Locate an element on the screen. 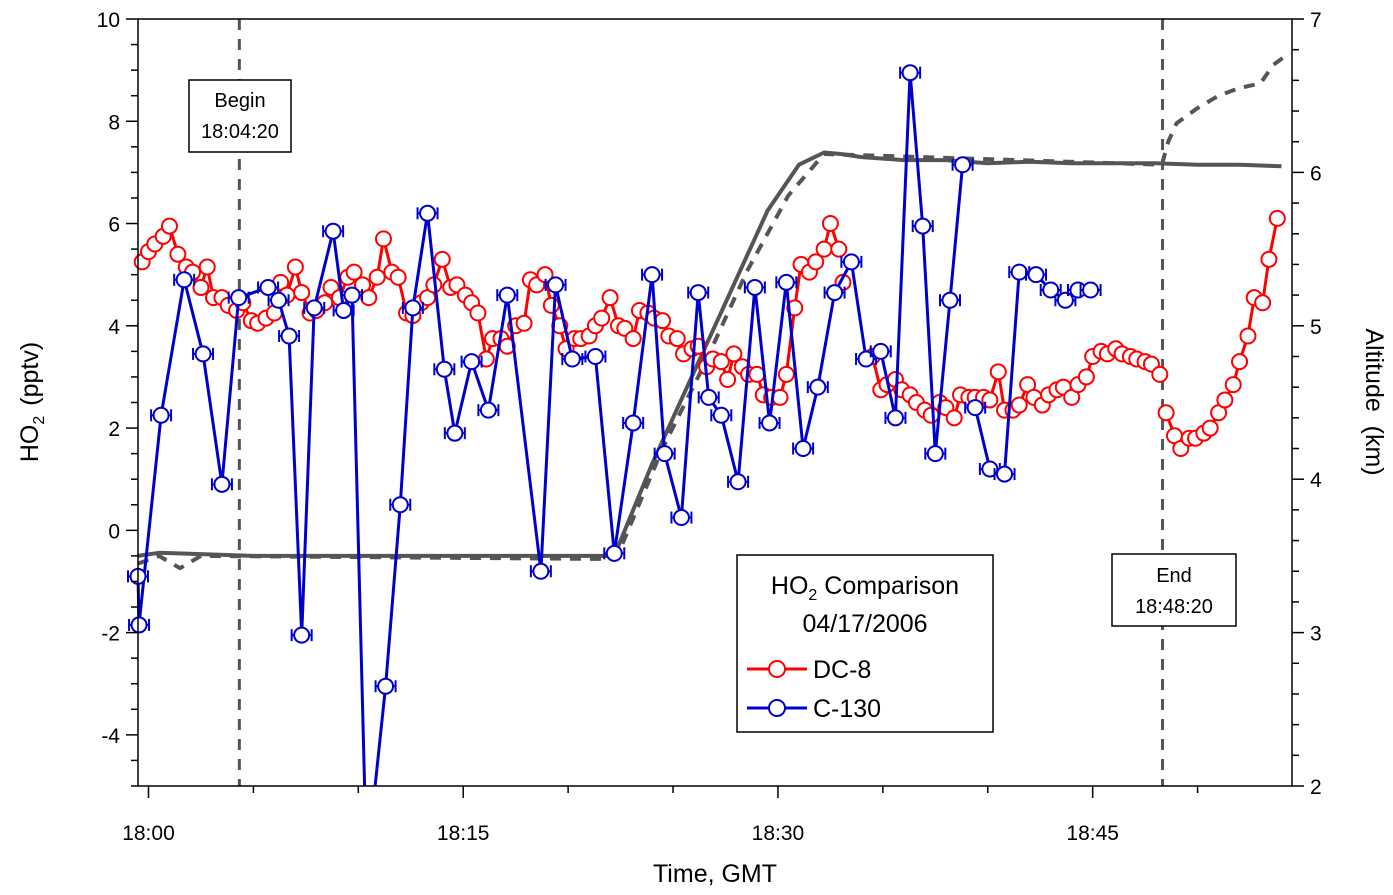  legend-swatch-marker-dc8 is located at coordinates (777, 669).